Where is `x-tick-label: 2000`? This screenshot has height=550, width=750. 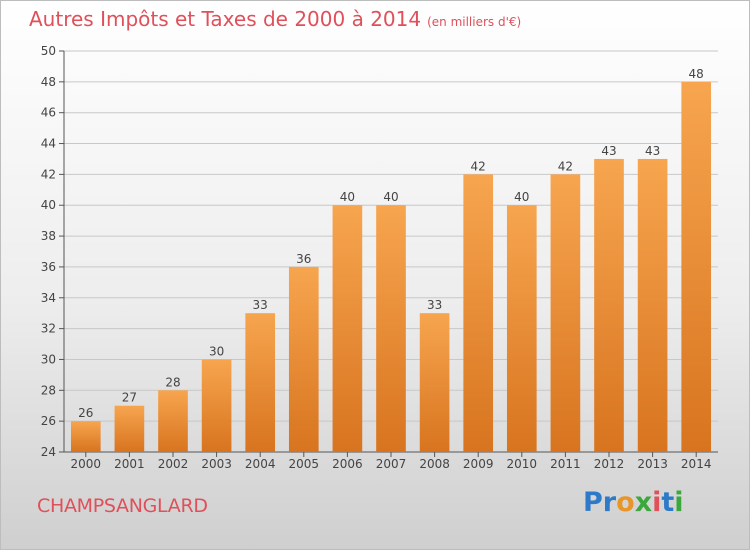
x-tick-label: 2000 is located at coordinates (86, 464).